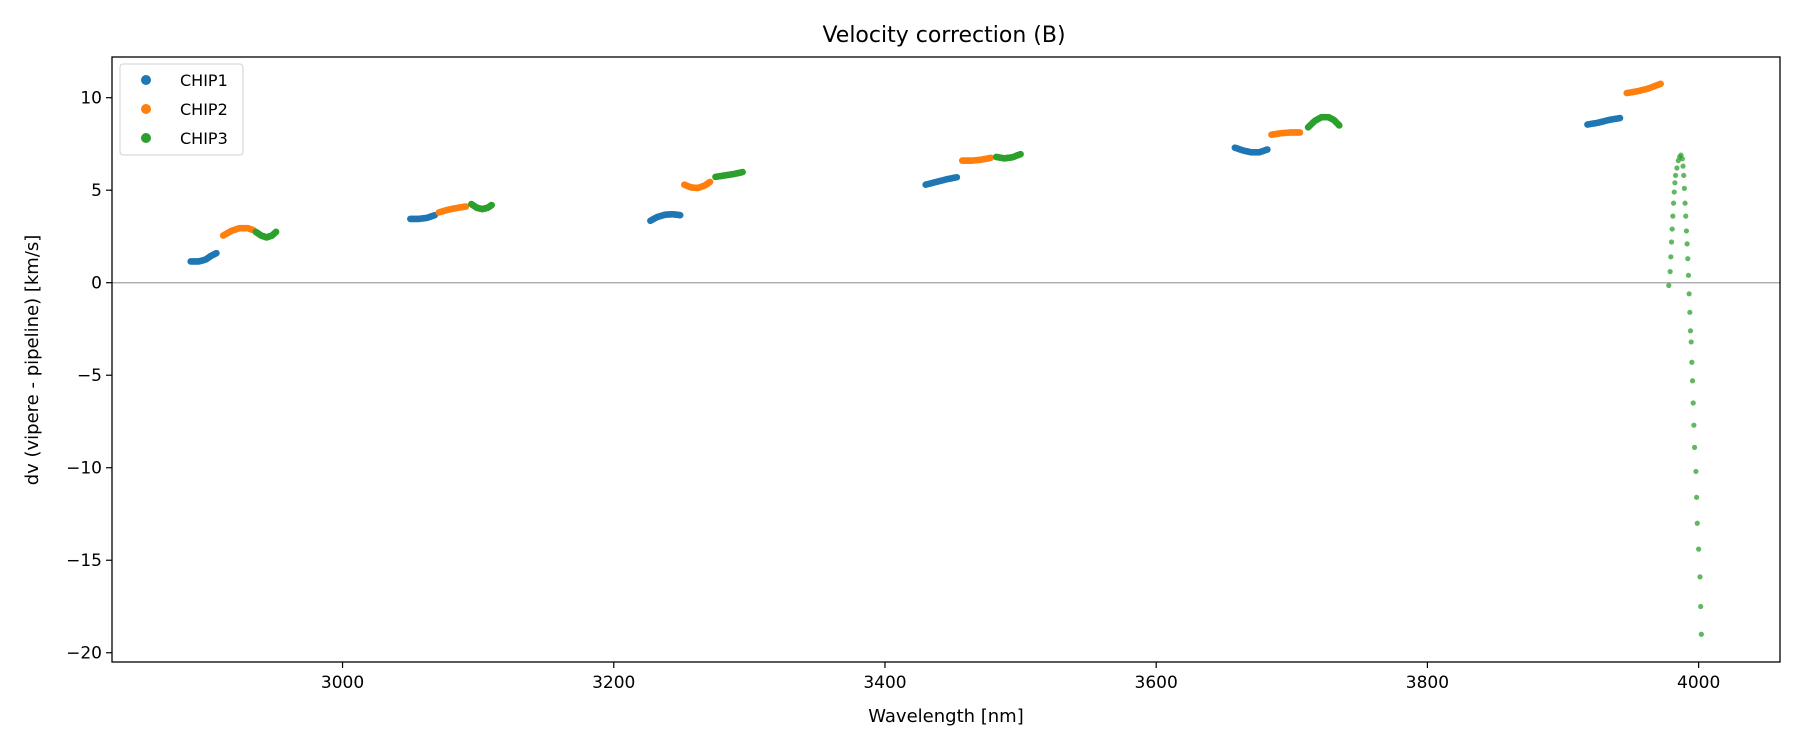 The width and height of the screenshot is (1800, 750). I want to click on y-tick-label: 10, so click(91, 99).